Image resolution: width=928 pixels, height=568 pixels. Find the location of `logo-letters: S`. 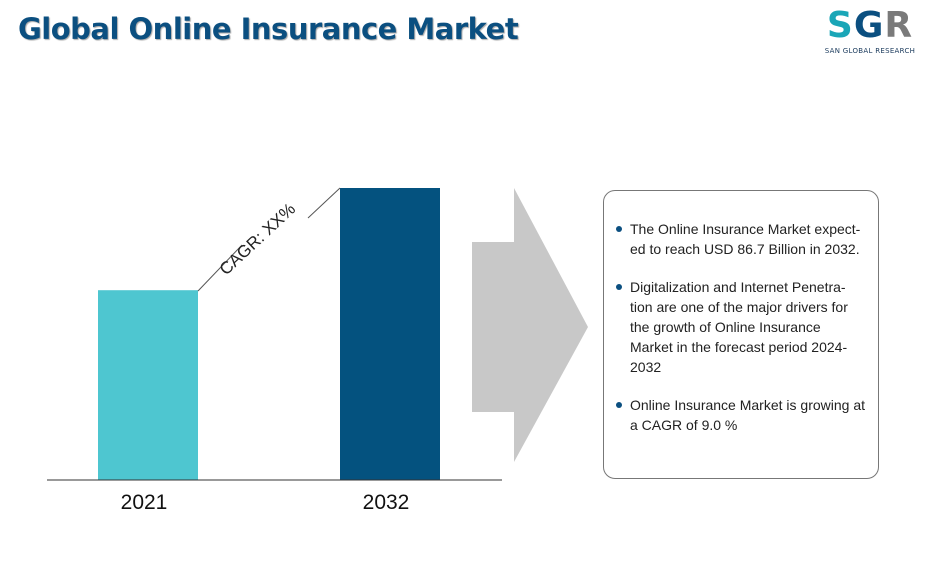

logo-letters: S is located at coordinates (840, 25).